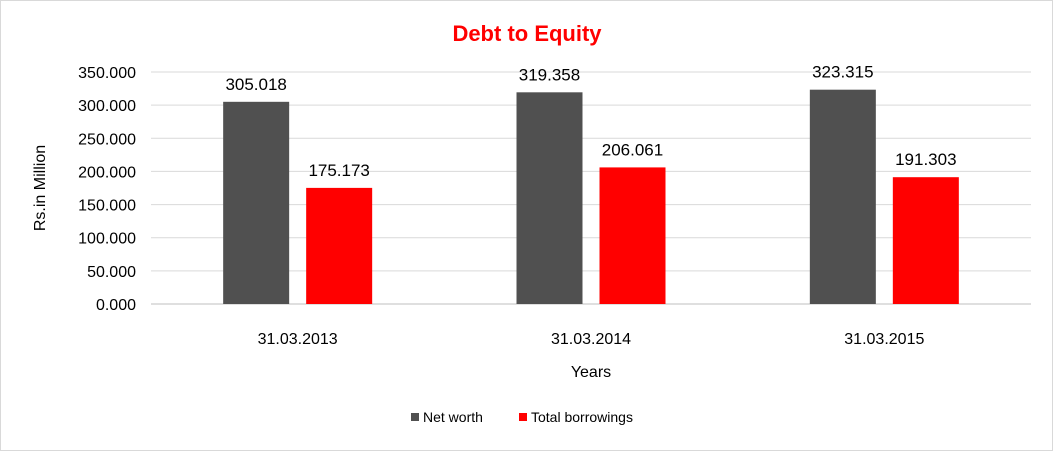 This screenshot has height=455, width=1053. What do you see at coordinates (107, 239) in the screenshot?
I see `y-tick-label: 100.000` at bounding box center [107, 239].